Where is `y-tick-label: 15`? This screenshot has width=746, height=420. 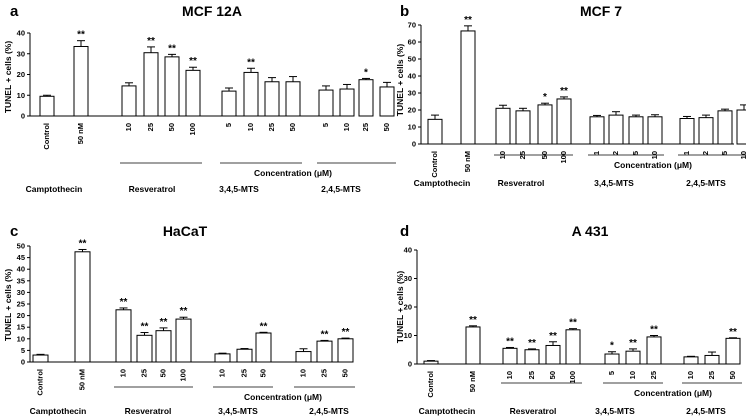
y-tick-label: 15 is located at coordinates (21, 327).